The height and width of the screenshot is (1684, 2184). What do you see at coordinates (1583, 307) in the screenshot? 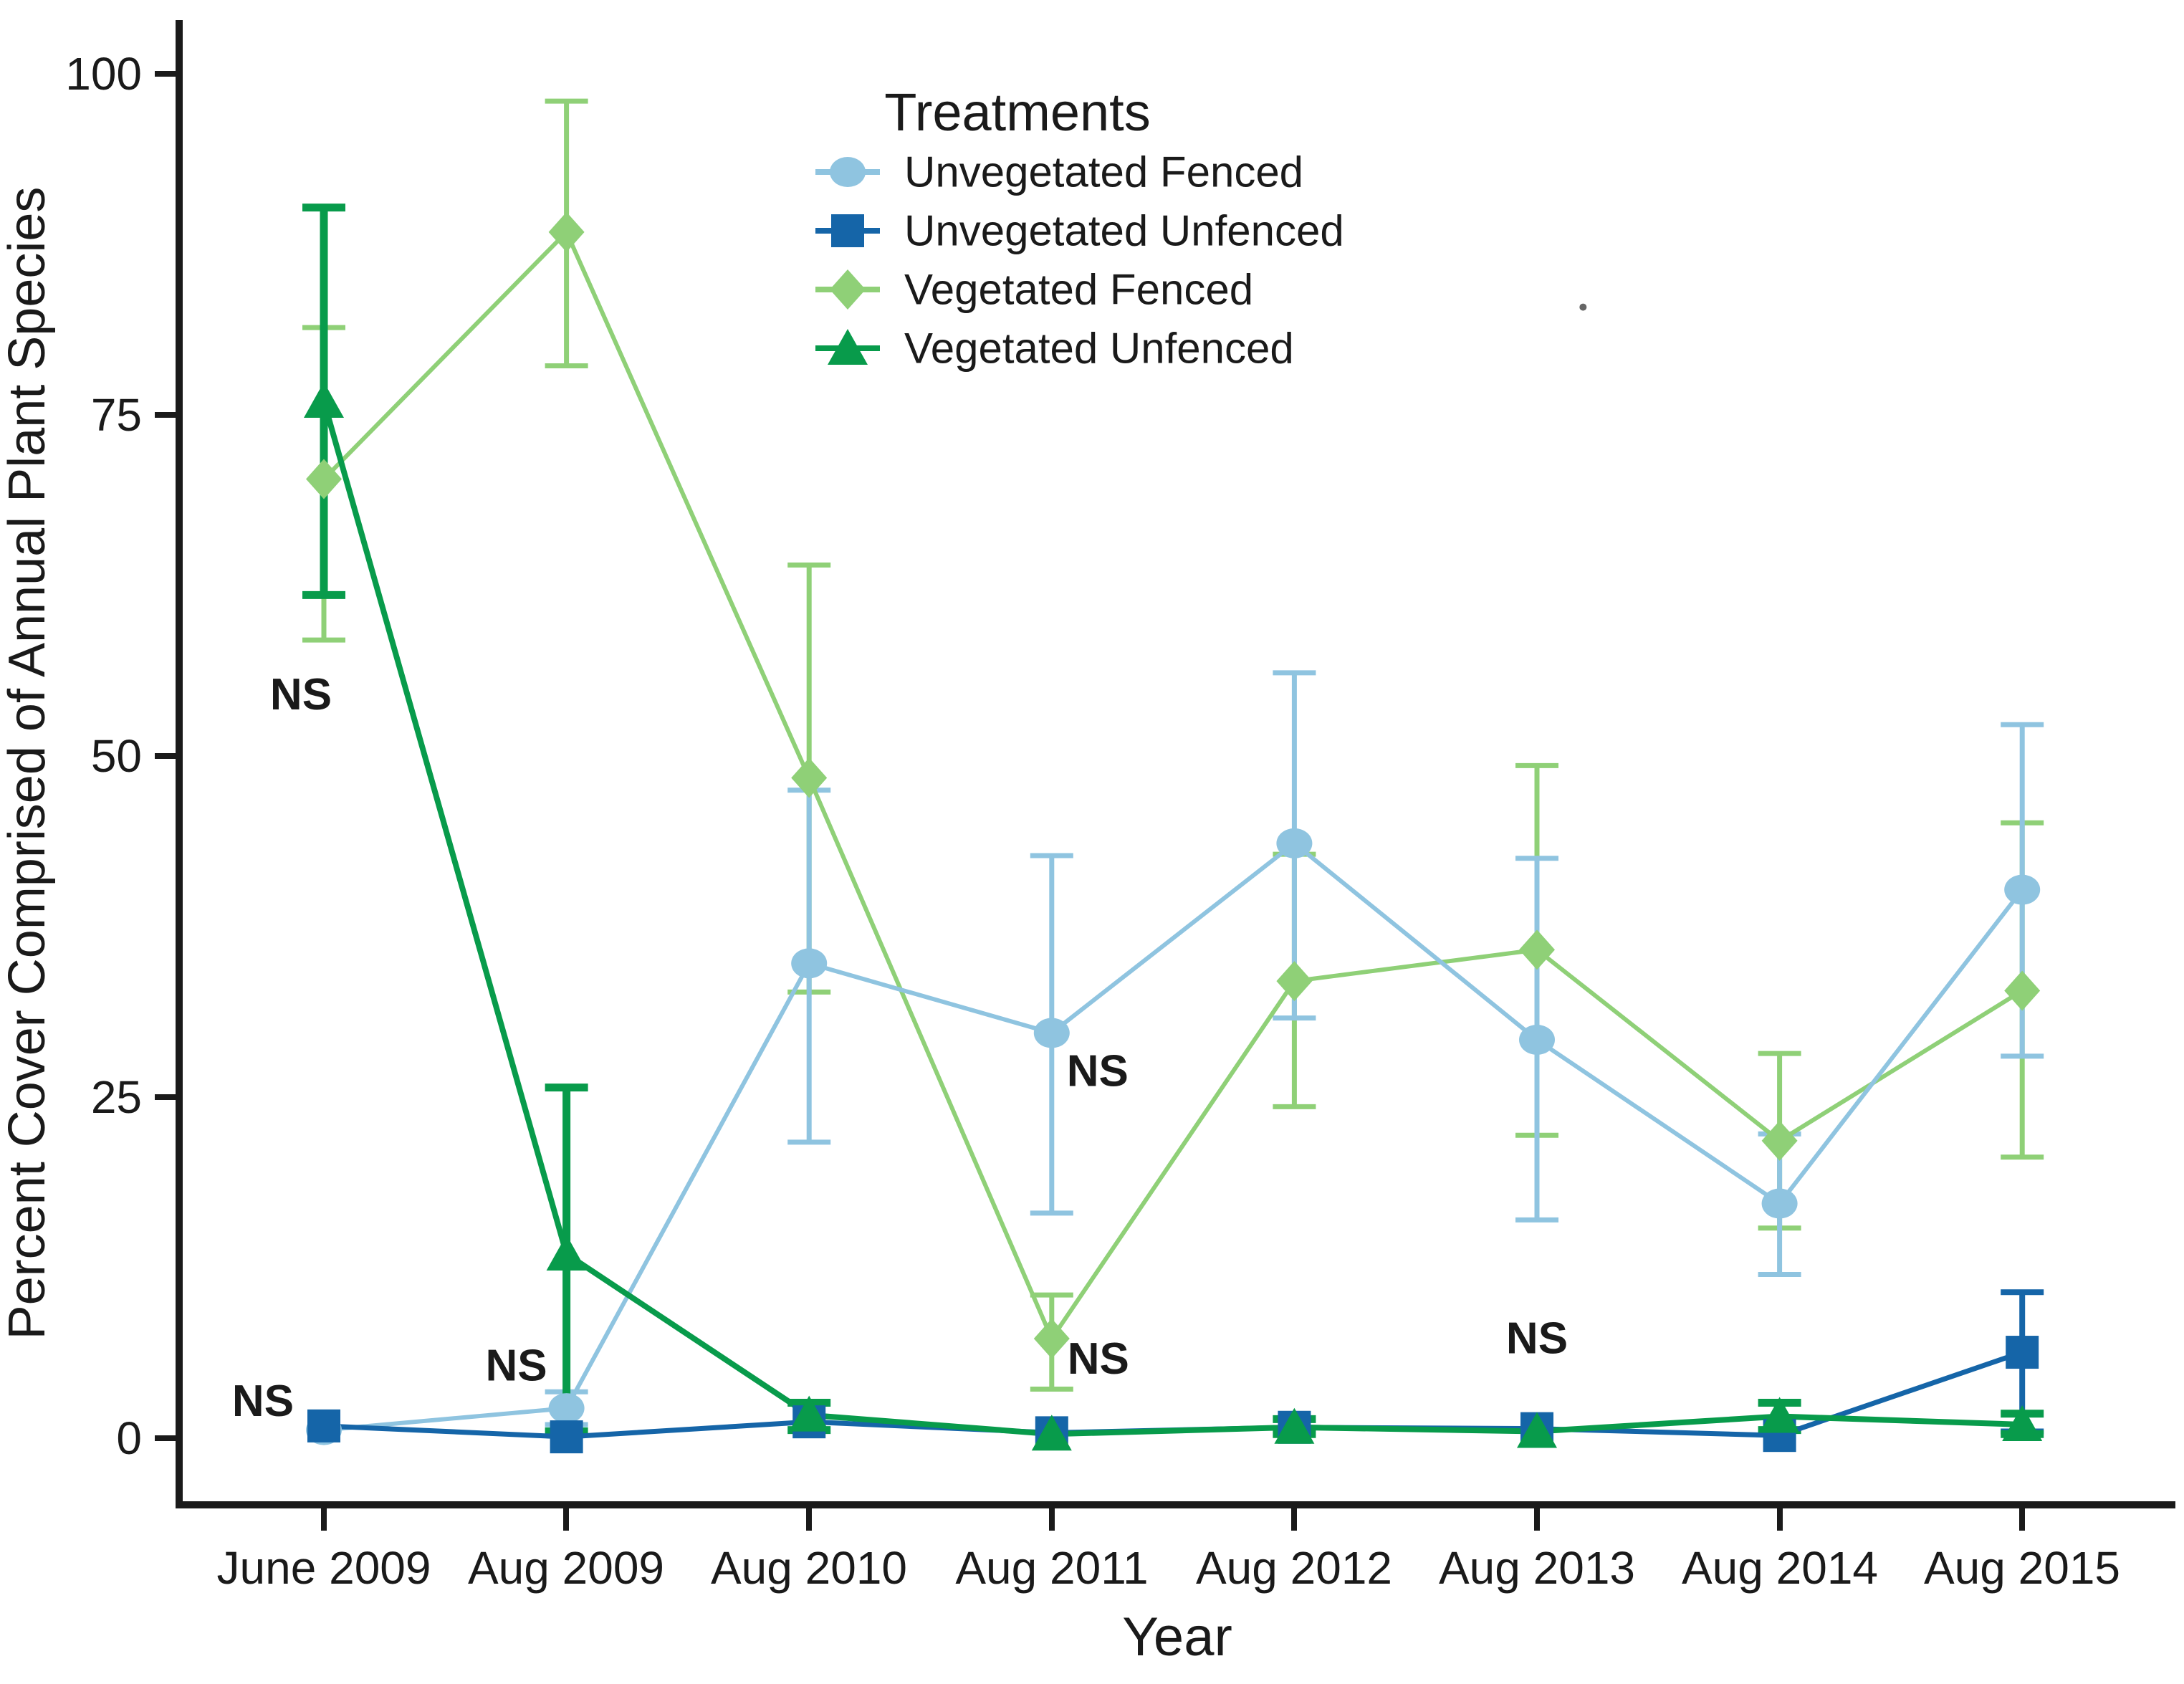
I see `stray-dot` at bounding box center [1583, 307].